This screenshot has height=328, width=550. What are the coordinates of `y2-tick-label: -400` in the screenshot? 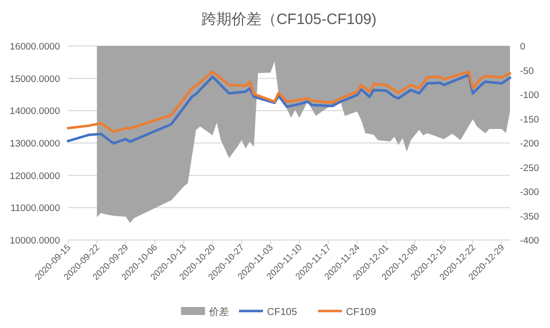 It's located at (530, 241).